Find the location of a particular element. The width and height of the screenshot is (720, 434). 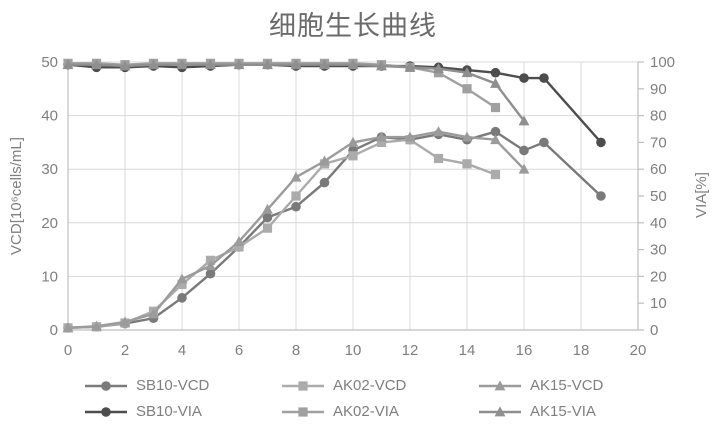

legend-item-SB10-VIA: SB10-VIA is located at coordinates (182, 411).